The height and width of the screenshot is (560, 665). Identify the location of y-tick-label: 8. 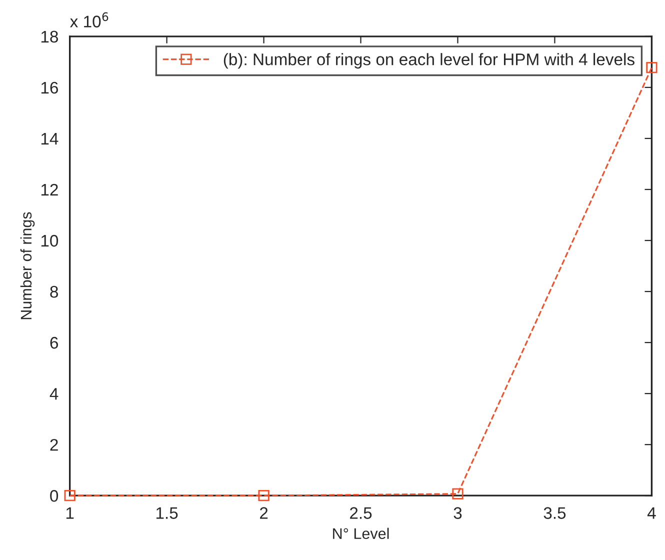
(54, 292).